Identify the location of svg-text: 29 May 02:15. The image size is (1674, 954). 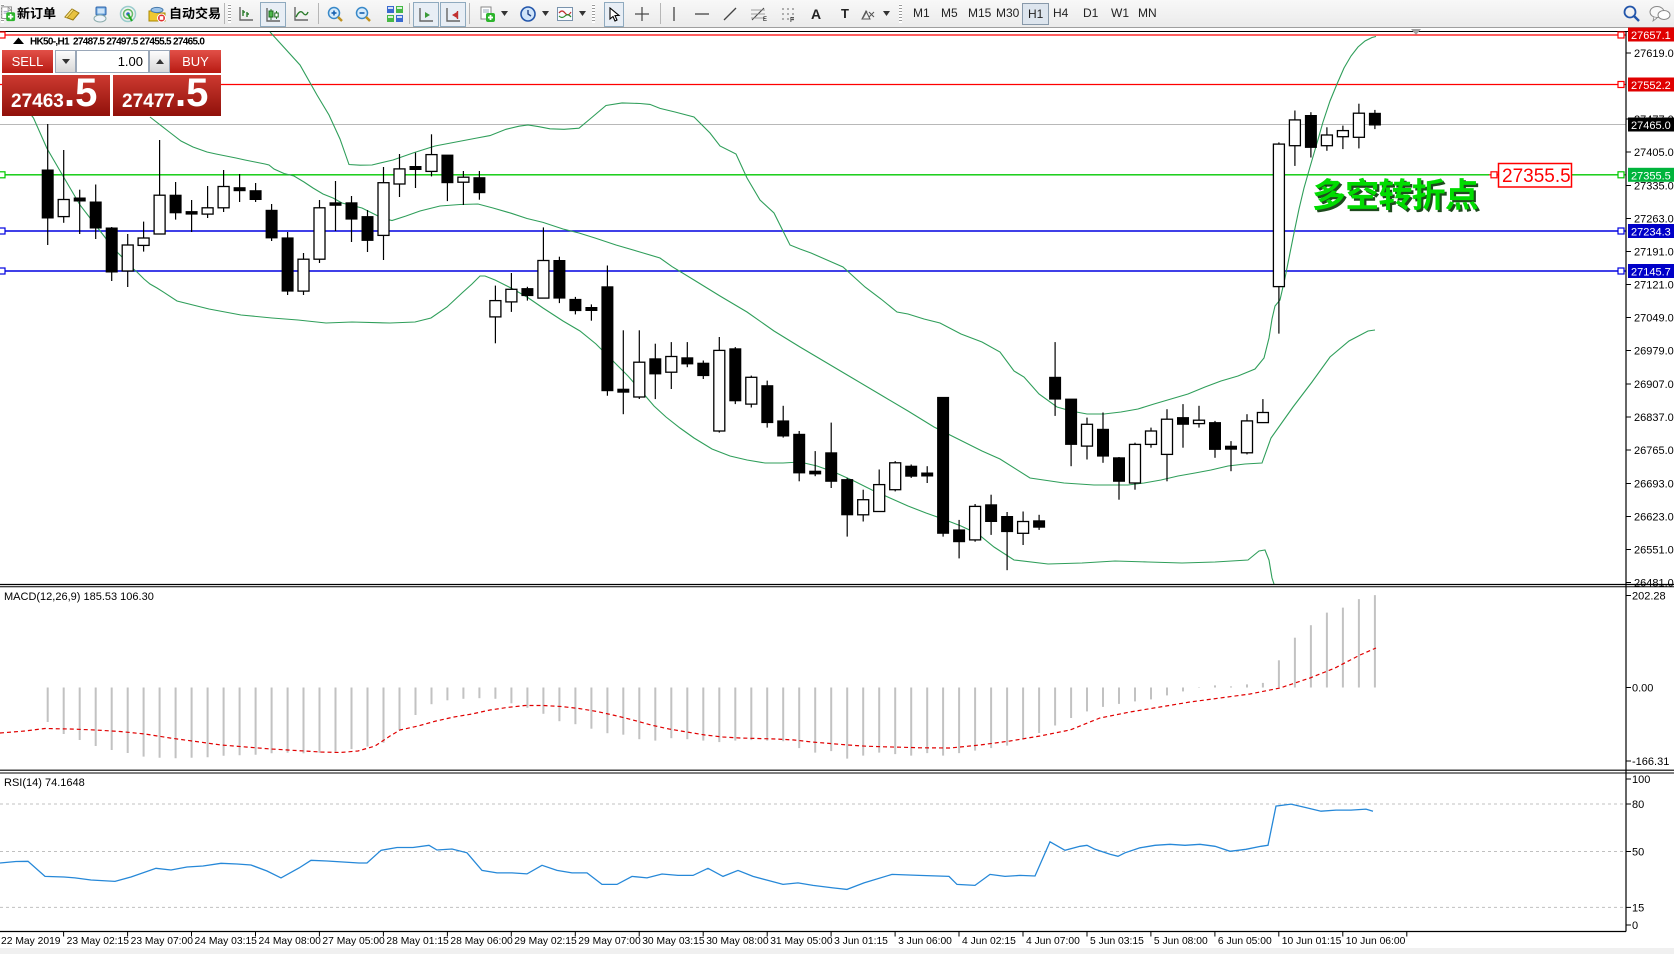
(545, 941).